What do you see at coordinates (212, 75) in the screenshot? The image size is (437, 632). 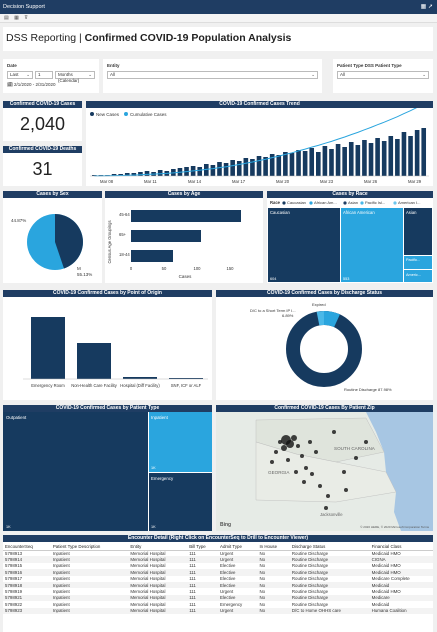 I see `entity-select: All ⌄` at bounding box center [212, 75].